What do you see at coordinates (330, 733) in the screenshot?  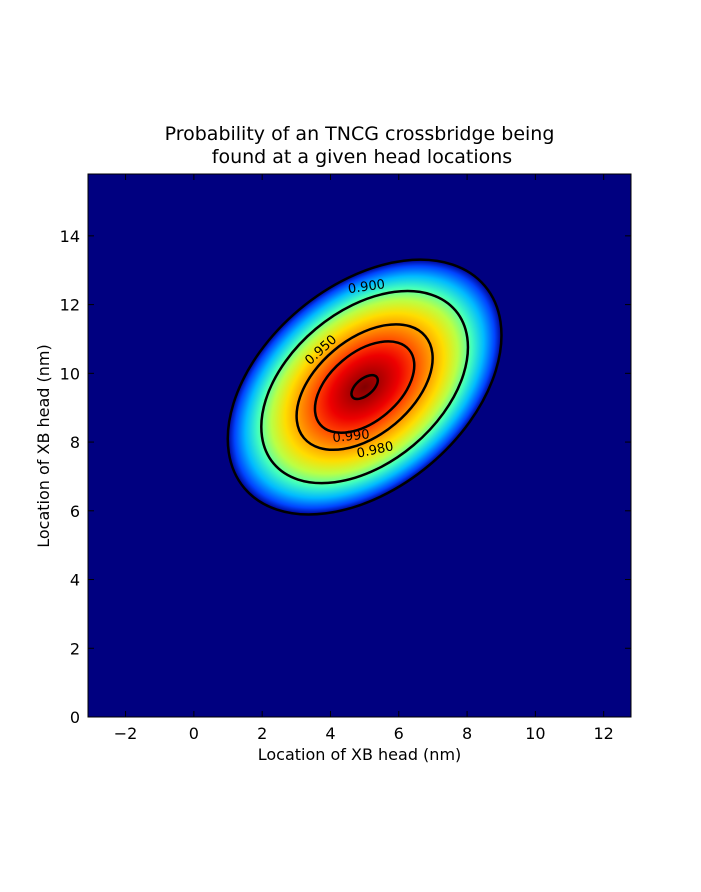 I see `x-tick-label: 4` at bounding box center [330, 733].